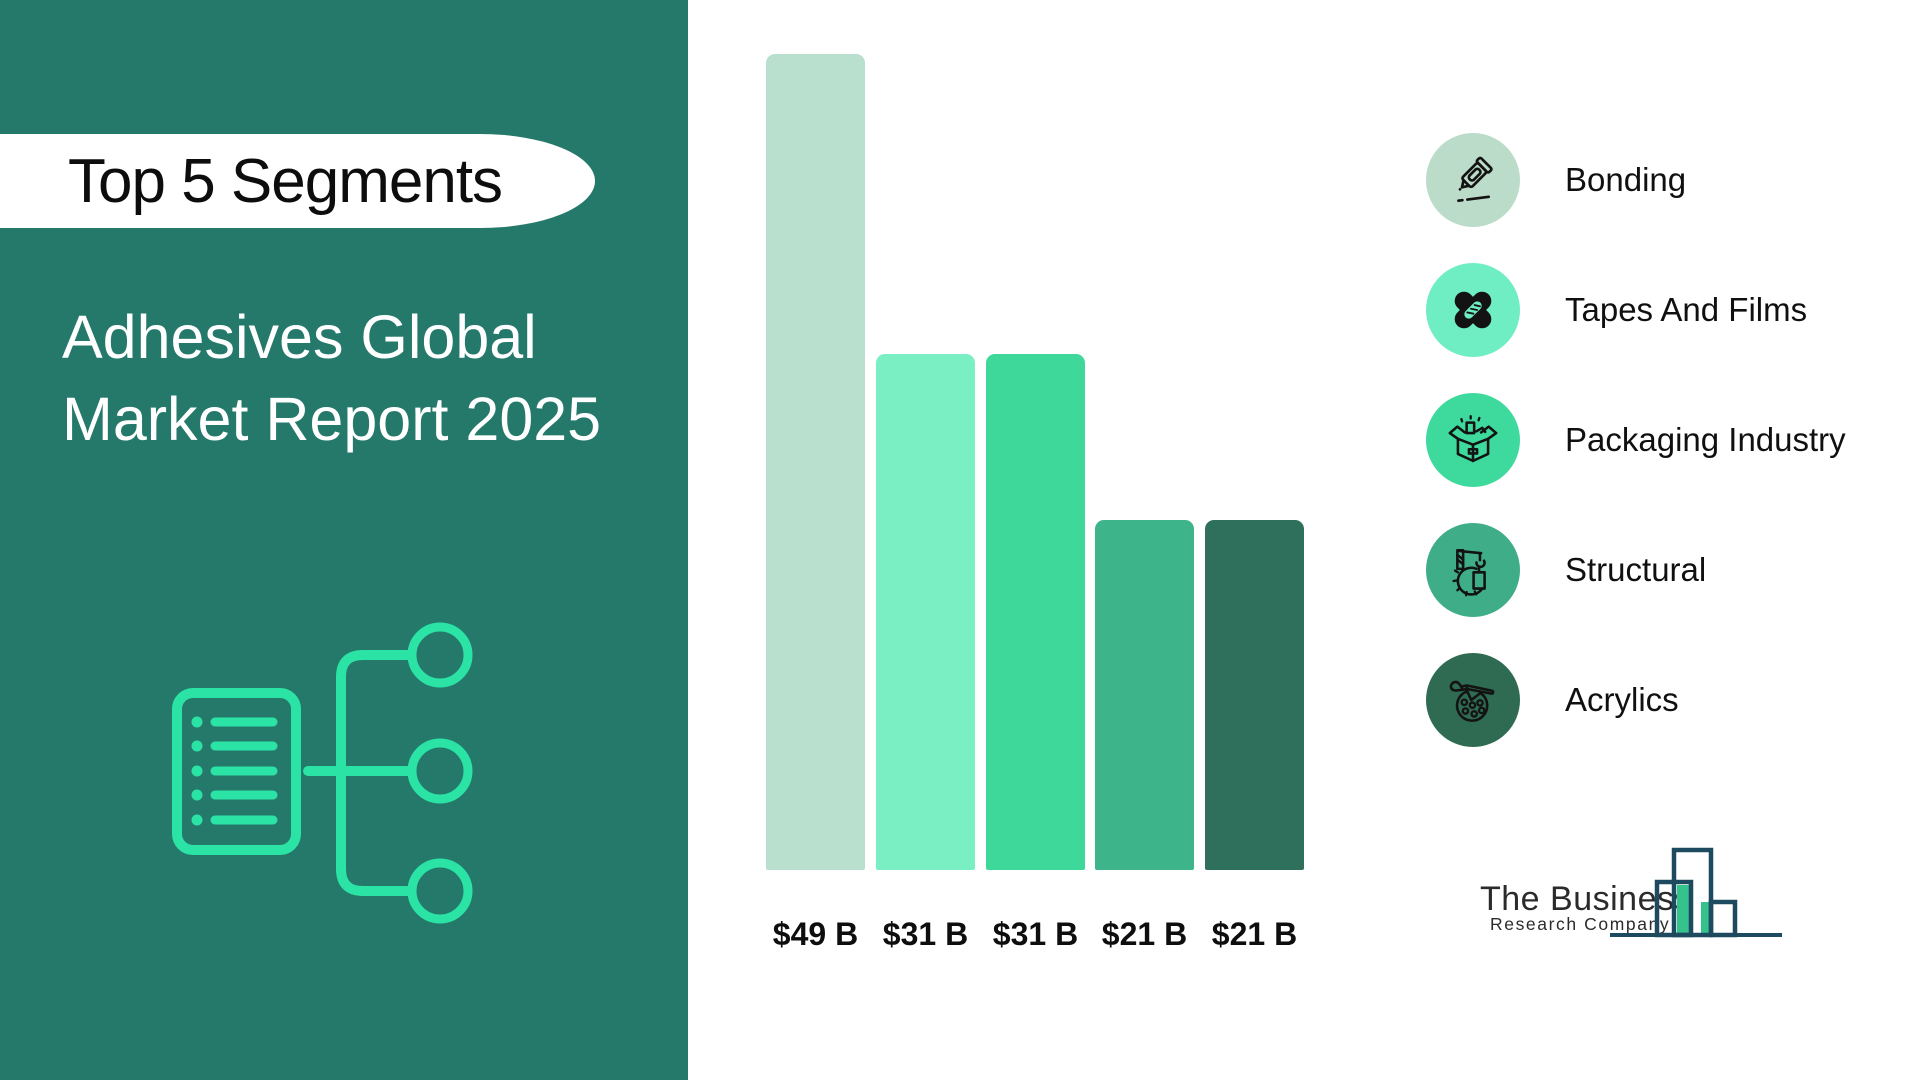 This screenshot has width=1920, height=1080. I want to click on badge-label: Top 5 Segments, so click(285, 181).